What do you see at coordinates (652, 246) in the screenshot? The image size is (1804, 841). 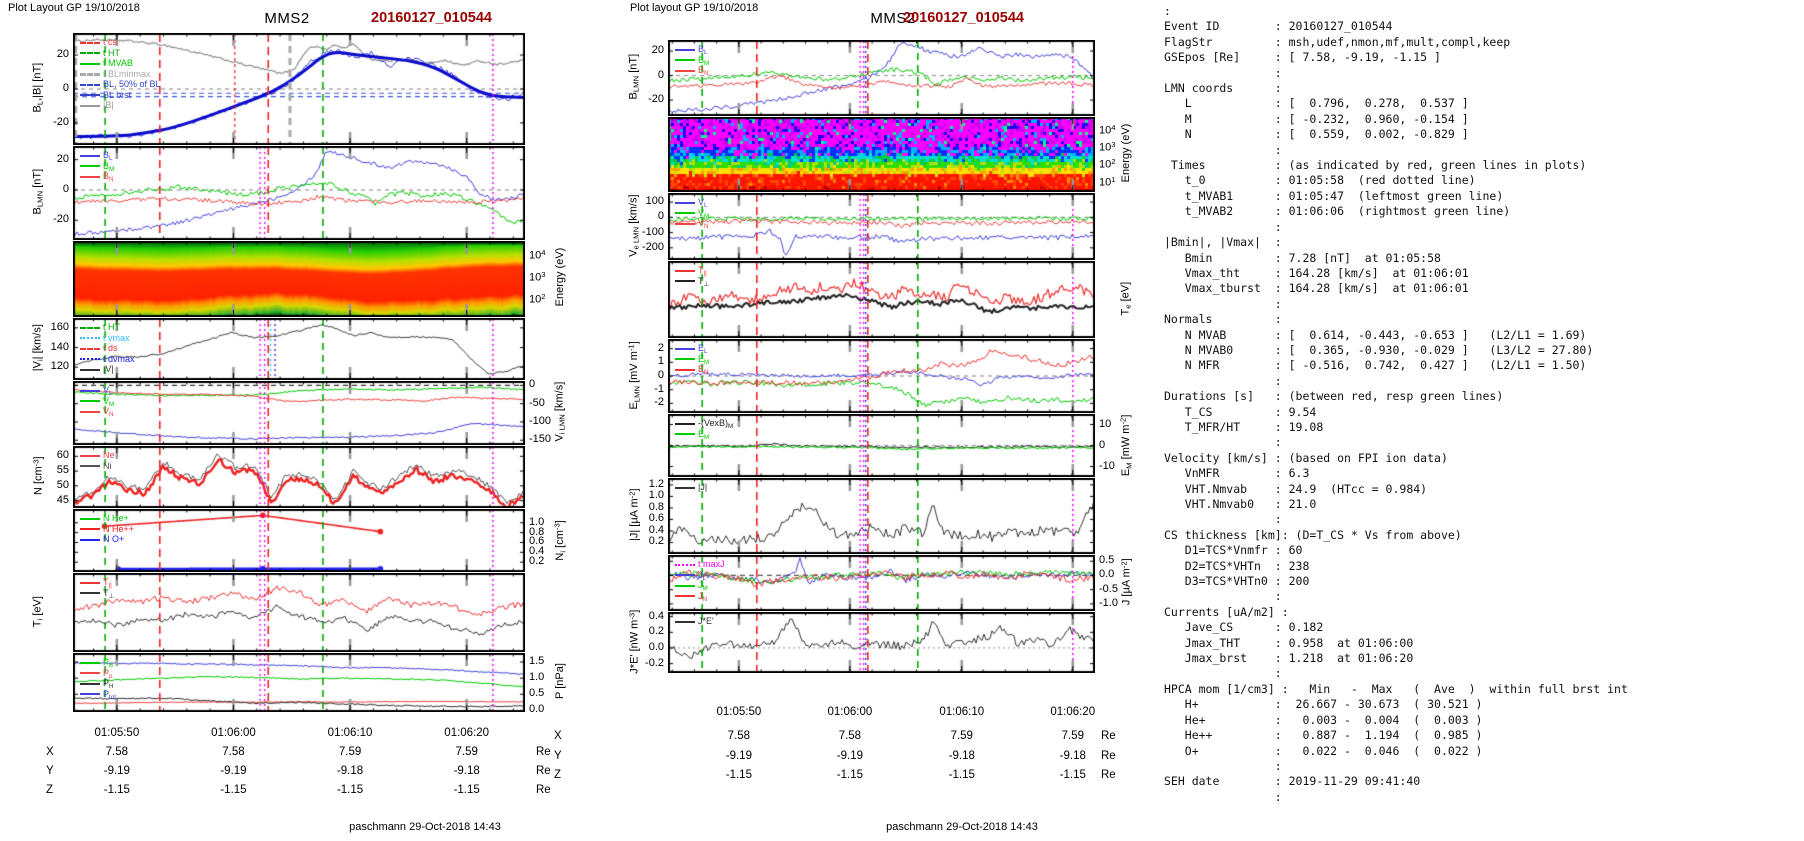 I see `ytick-mid-m-velmn-3: -200` at bounding box center [652, 246].